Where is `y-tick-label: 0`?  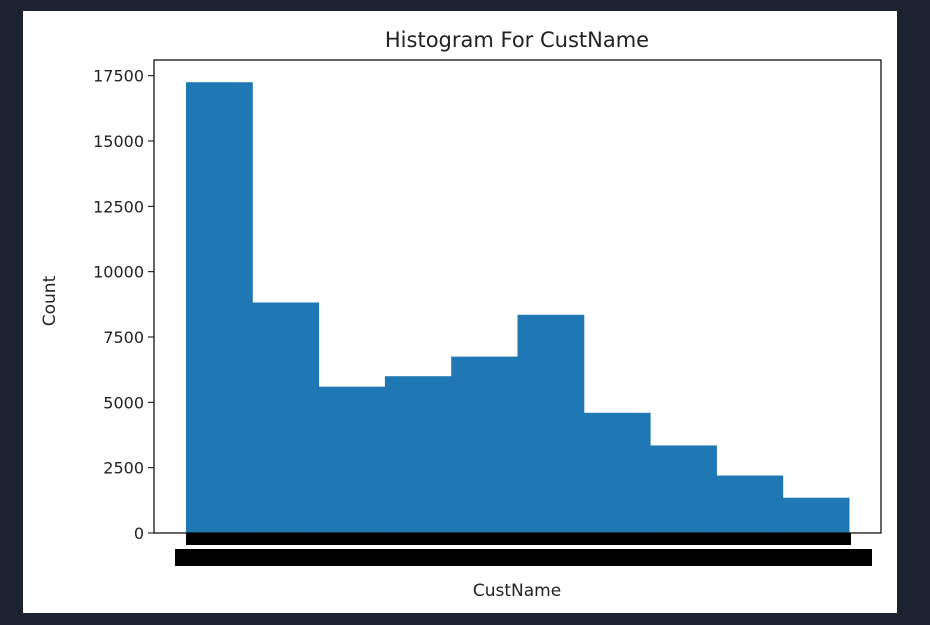 y-tick-label: 0 is located at coordinates (139, 533).